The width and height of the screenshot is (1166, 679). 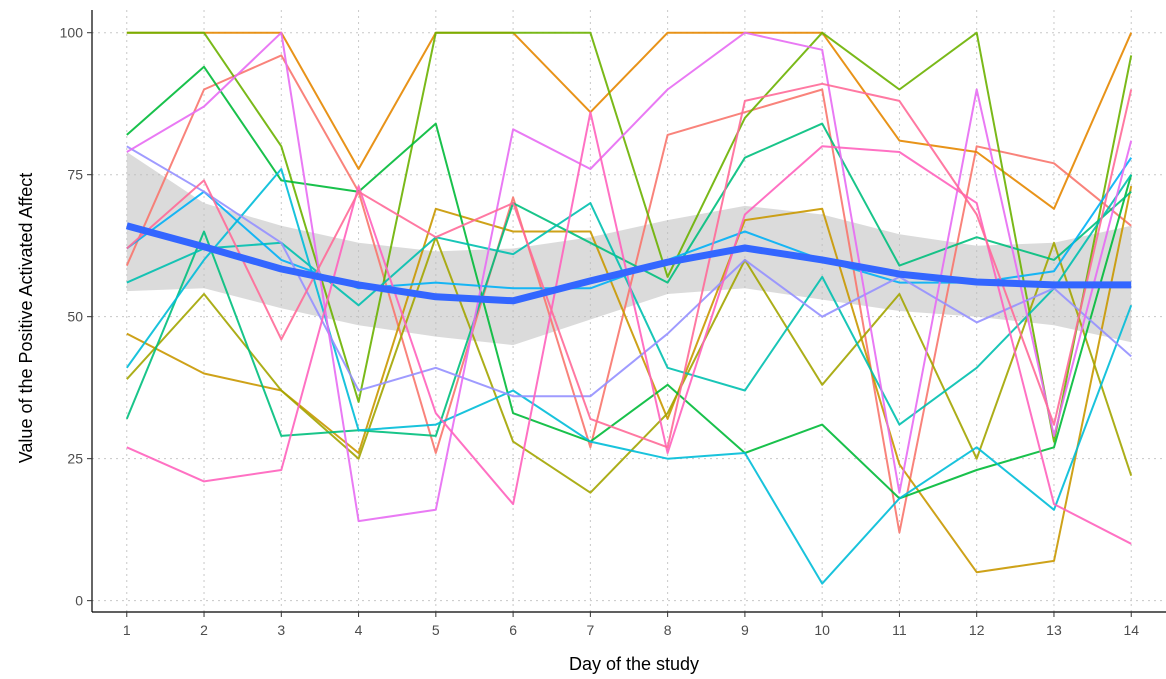 I want to click on x-tick-label: 4, so click(x=359, y=630).